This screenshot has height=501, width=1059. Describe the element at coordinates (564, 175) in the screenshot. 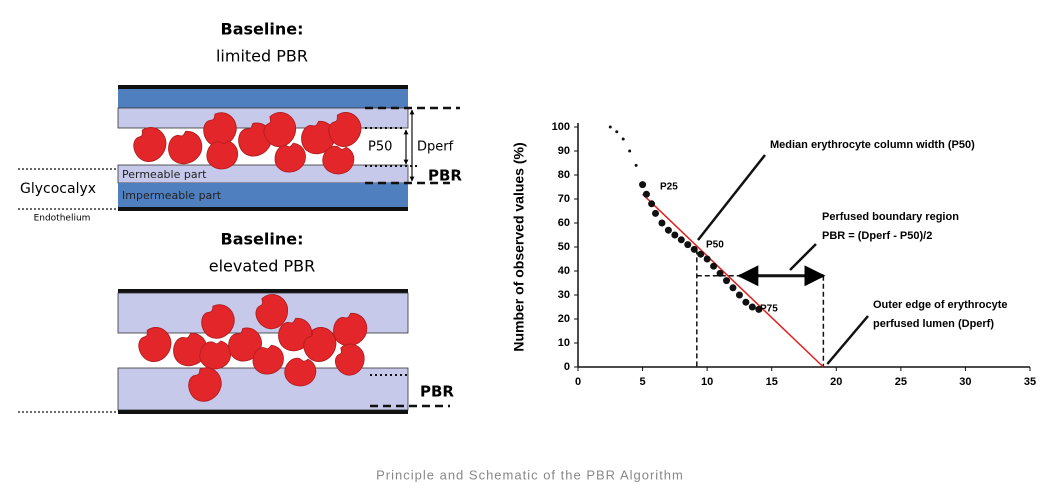

I see `y-tick-label: 80` at that location.